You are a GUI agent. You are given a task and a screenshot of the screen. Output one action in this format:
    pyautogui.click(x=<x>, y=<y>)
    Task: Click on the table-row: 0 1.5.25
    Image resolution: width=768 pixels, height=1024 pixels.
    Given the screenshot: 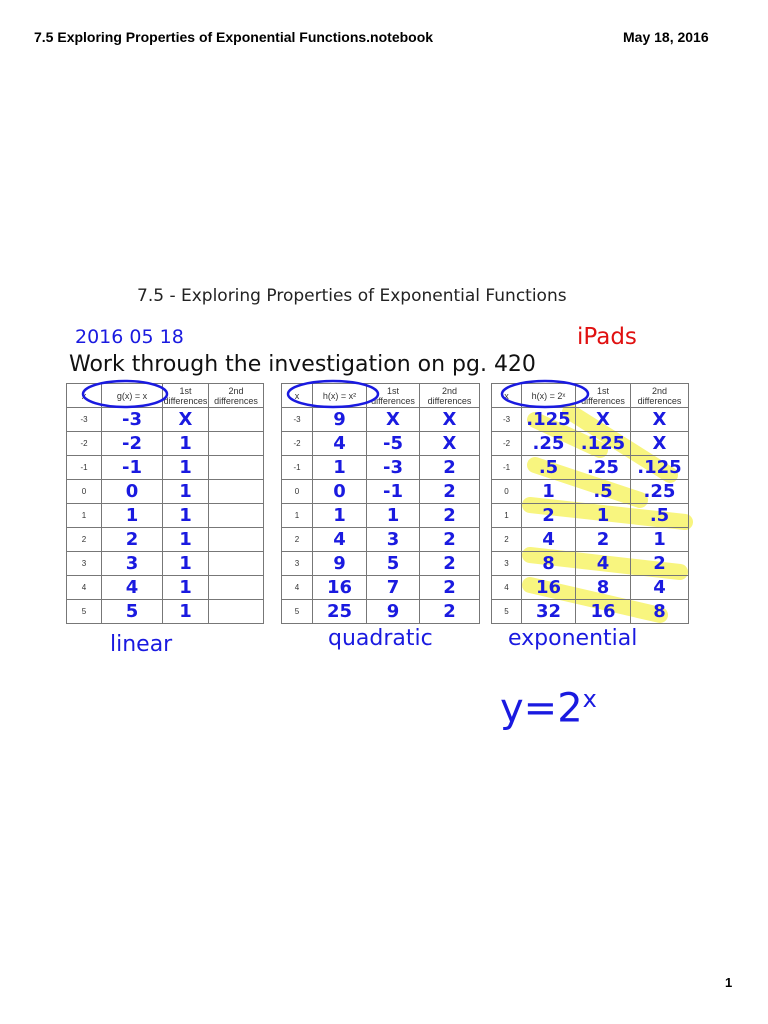 What is the action you would take?
    pyautogui.click(x=590, y=491)
    